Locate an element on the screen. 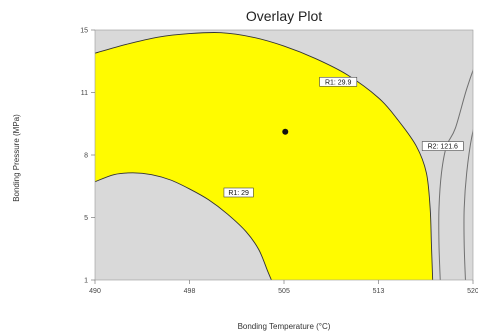 The image size is (478, 336). optimum-points is located at coordinates (285, 131).